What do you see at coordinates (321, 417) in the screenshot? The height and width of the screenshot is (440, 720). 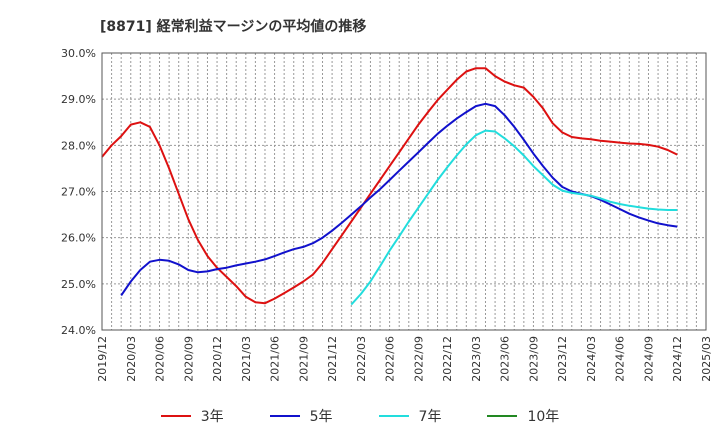 I see `legend-label-5y: 5年` at bounding box center [321, 417].